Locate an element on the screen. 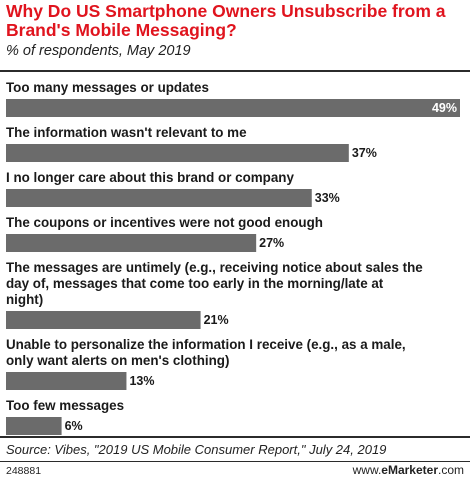 Image resolution: width=470 pixels, height=484 pixels. value-label: 49% is located at coordinates (444, 108).